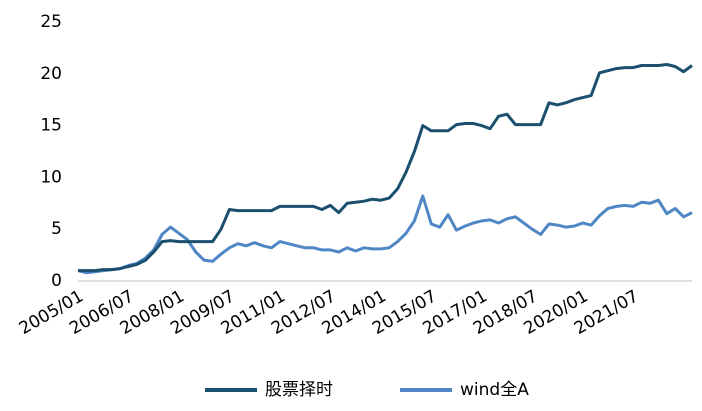 This screenshot has height=411, width=702. Describe the element at coordinates (494, 390) in the screenshot. I see `legend-label: wind全A` at that location.